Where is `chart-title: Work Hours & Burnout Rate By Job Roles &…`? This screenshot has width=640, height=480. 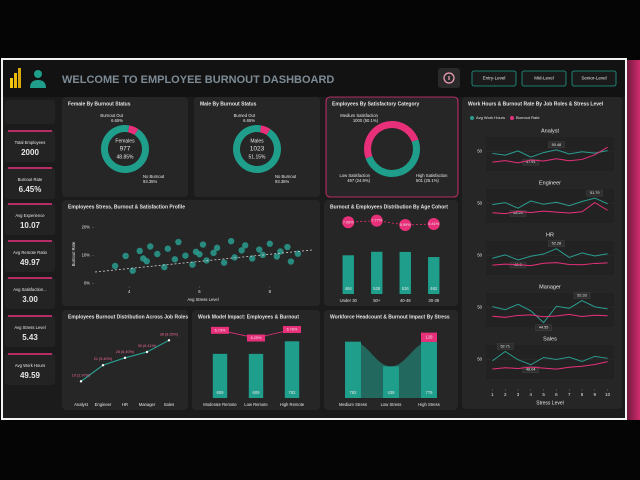
chart-title: Work Hours & Burnout Rate By Job Roles &… is located at coordinates (536, 104).